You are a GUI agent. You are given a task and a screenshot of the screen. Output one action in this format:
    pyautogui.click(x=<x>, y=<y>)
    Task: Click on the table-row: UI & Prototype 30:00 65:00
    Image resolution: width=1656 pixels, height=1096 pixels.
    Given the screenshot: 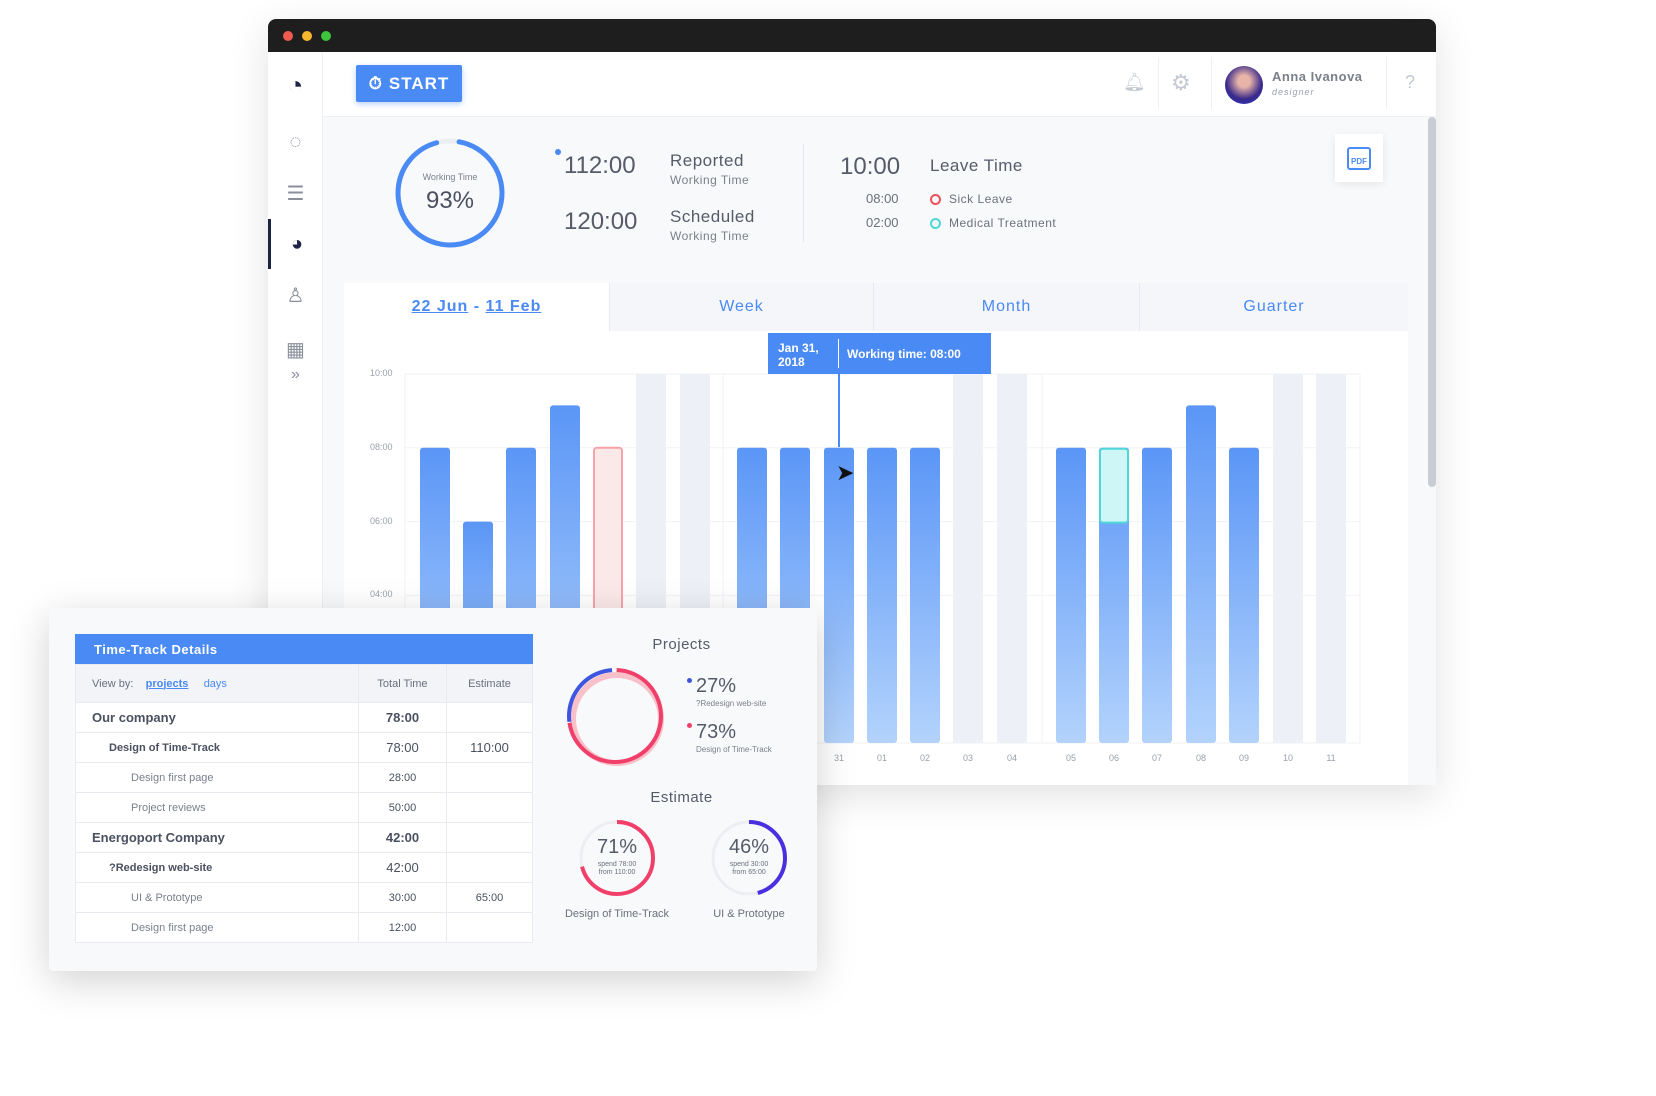 What is the action you would take?
    pyautogui.click(x=304, y=897)
    